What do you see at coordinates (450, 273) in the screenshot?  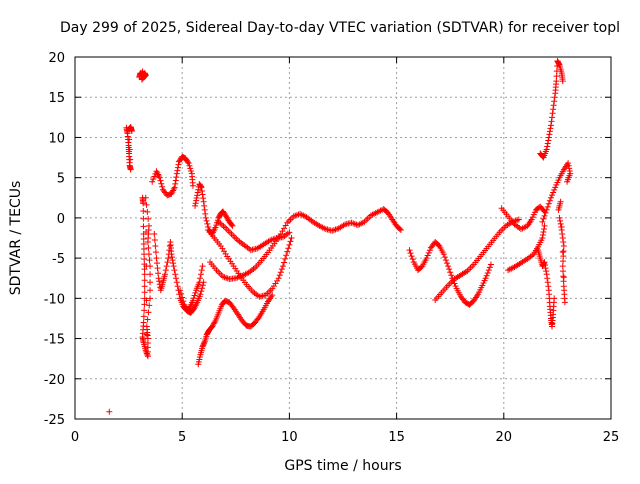 I see `series-evening-dip` at bounding box center [450, 273].